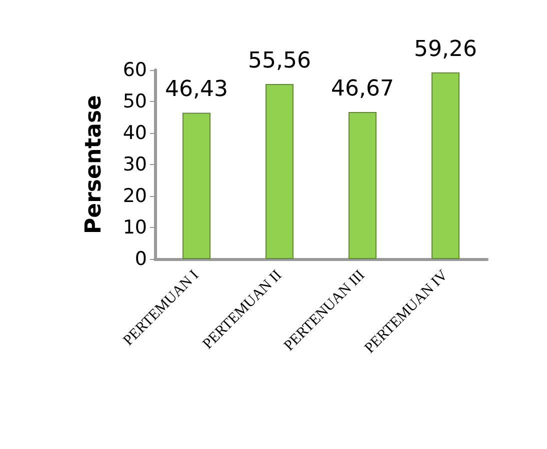 This screenshot has height=449, width=547. What do you see at coordinates (134, 133) in the screenshot?
I see `y-tick-label: 40` at bounding box center [134, 133].